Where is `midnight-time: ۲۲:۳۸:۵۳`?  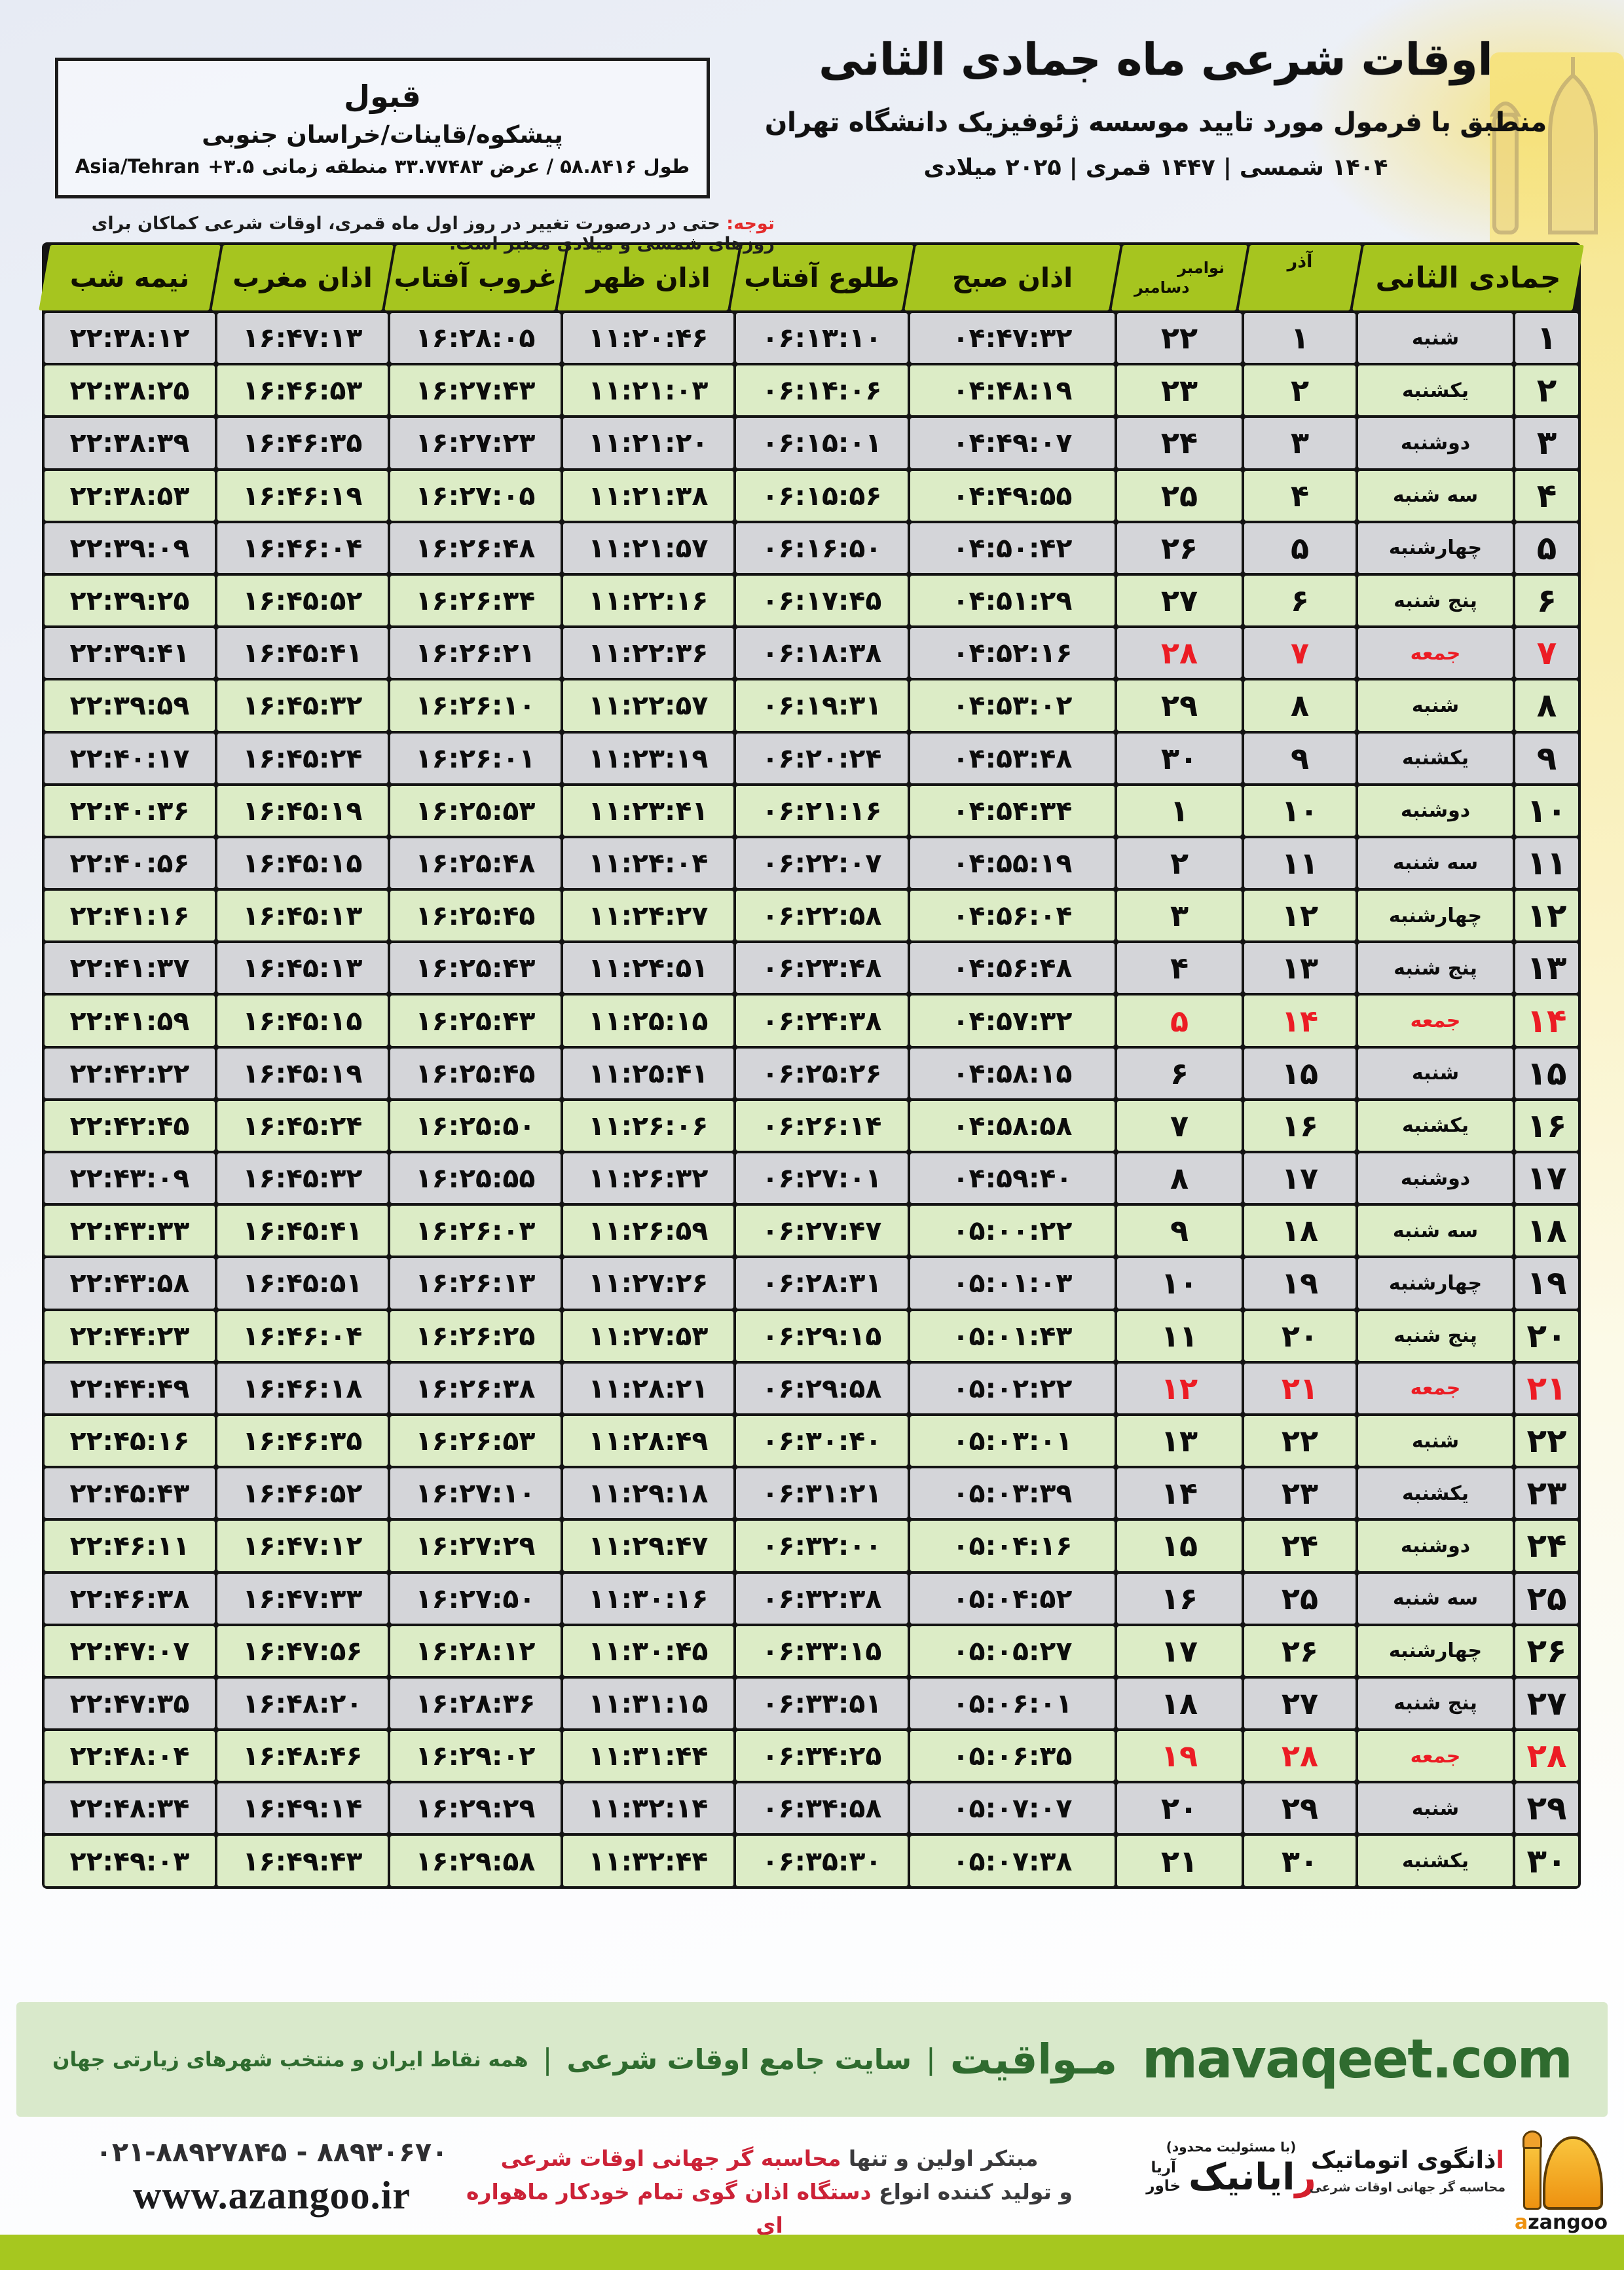 midnight-time: ۲۲:۳۸:۵۳ is located at coordinates (130, 495).